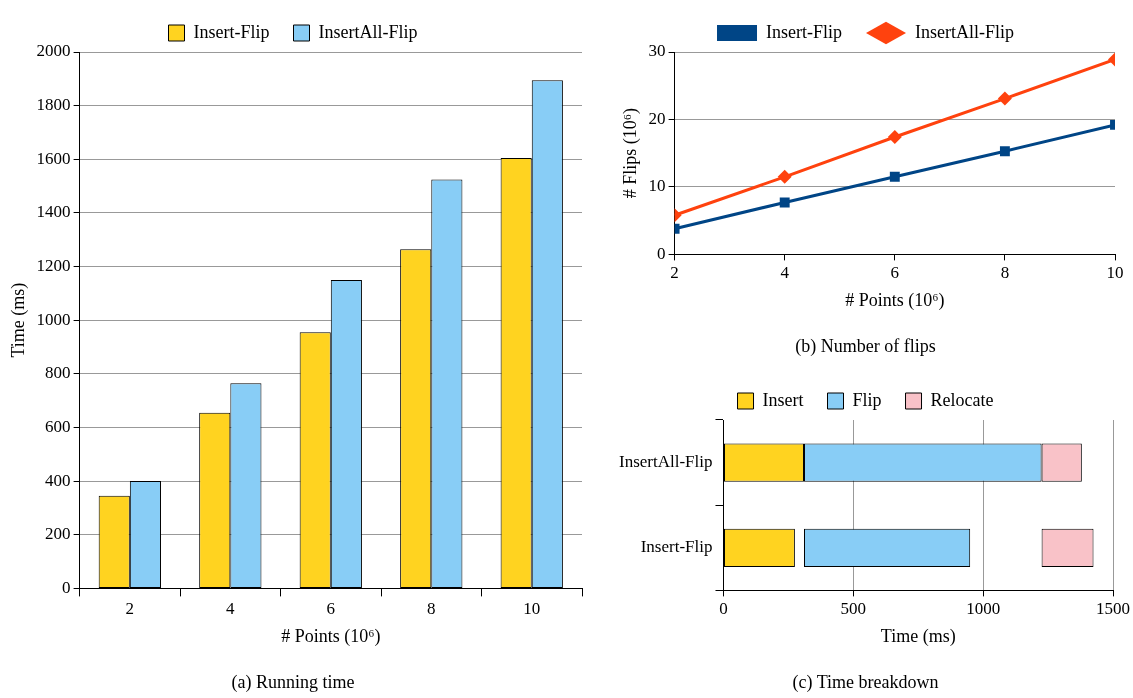 This screenshot has height=698, width=1133. What do you see at coordinates (18, 320) in the screenshot?
I see `y-axis-title: Time (ms)` at bounding box center [18, 320].